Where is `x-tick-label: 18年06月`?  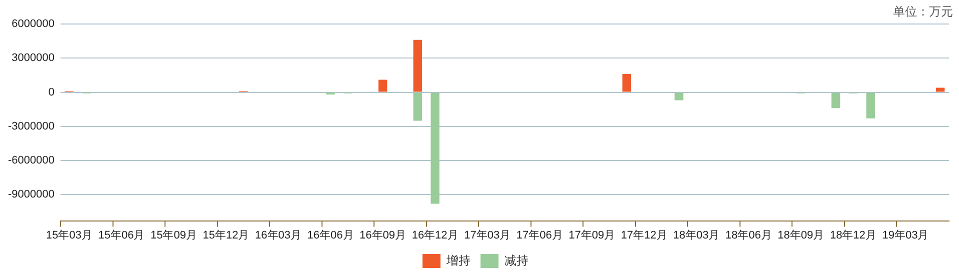
x-tick-label: 18年06月 is located at coordinates (748, 235).